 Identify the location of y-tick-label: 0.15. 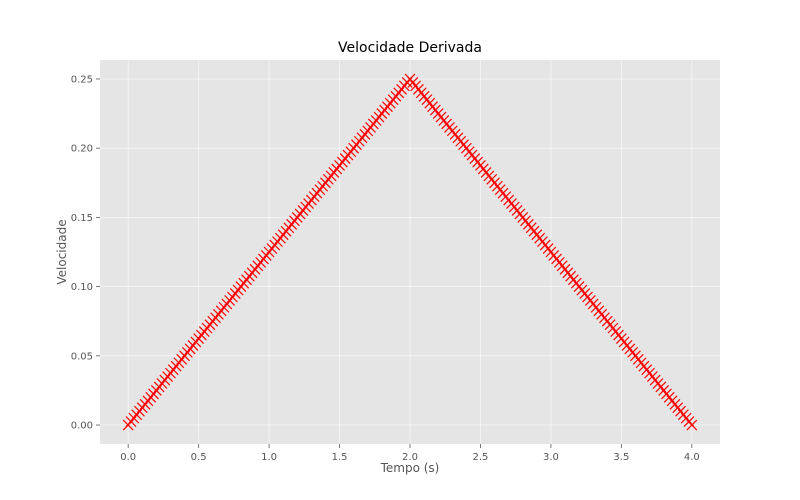
(82, 218).